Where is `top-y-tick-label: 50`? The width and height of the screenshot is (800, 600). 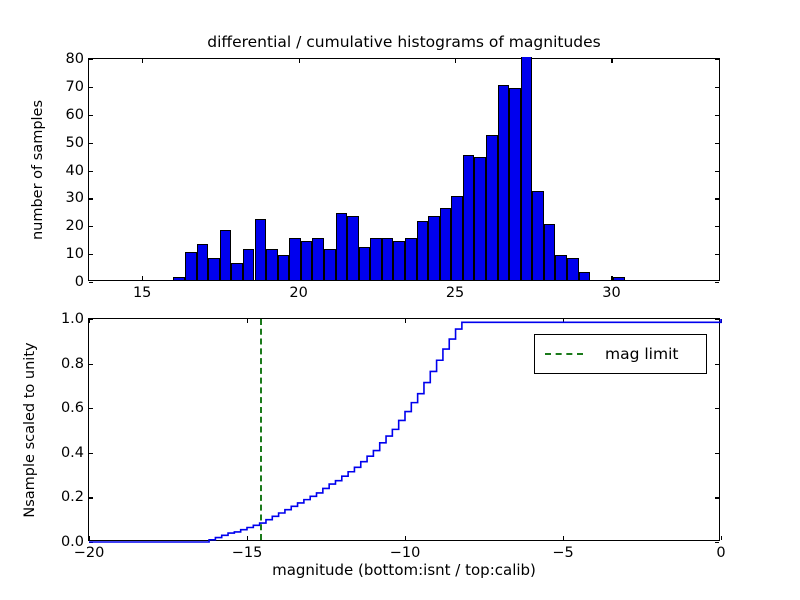 top-y-tick-label: 50 is located at coordinates (74, 142).